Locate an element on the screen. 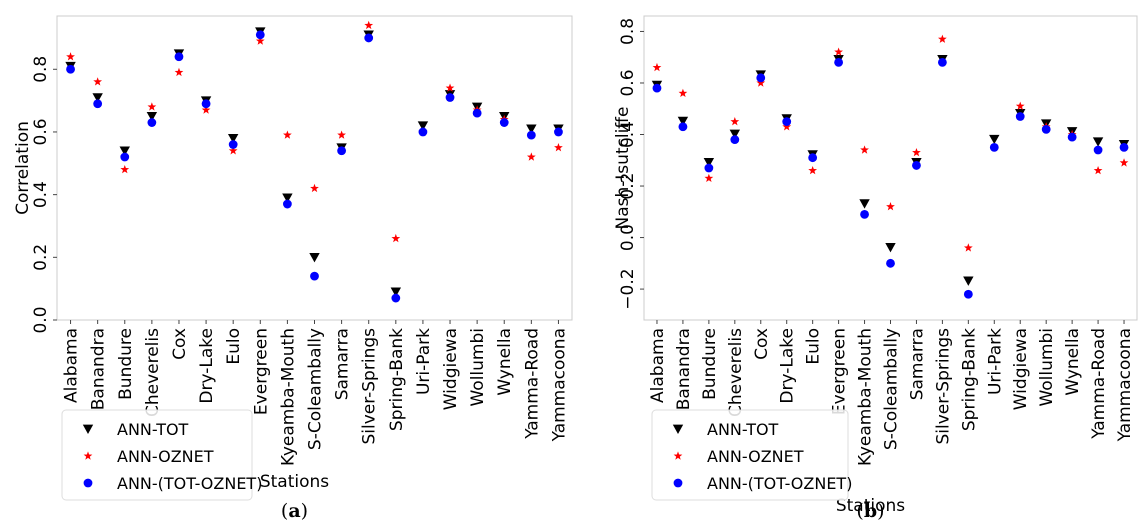 The height and width of the screenshot is (525, 1147). legend-box is located at coordinates (750, 455).